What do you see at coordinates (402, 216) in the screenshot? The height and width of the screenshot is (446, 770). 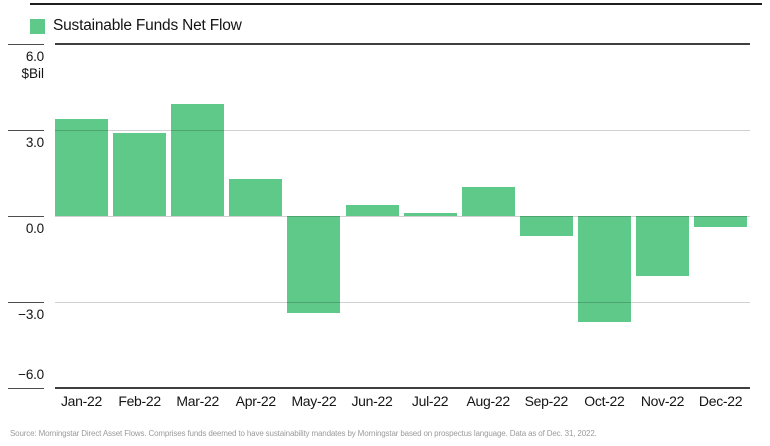 I see `gridline-0.0` at bounding box center [402, 216].